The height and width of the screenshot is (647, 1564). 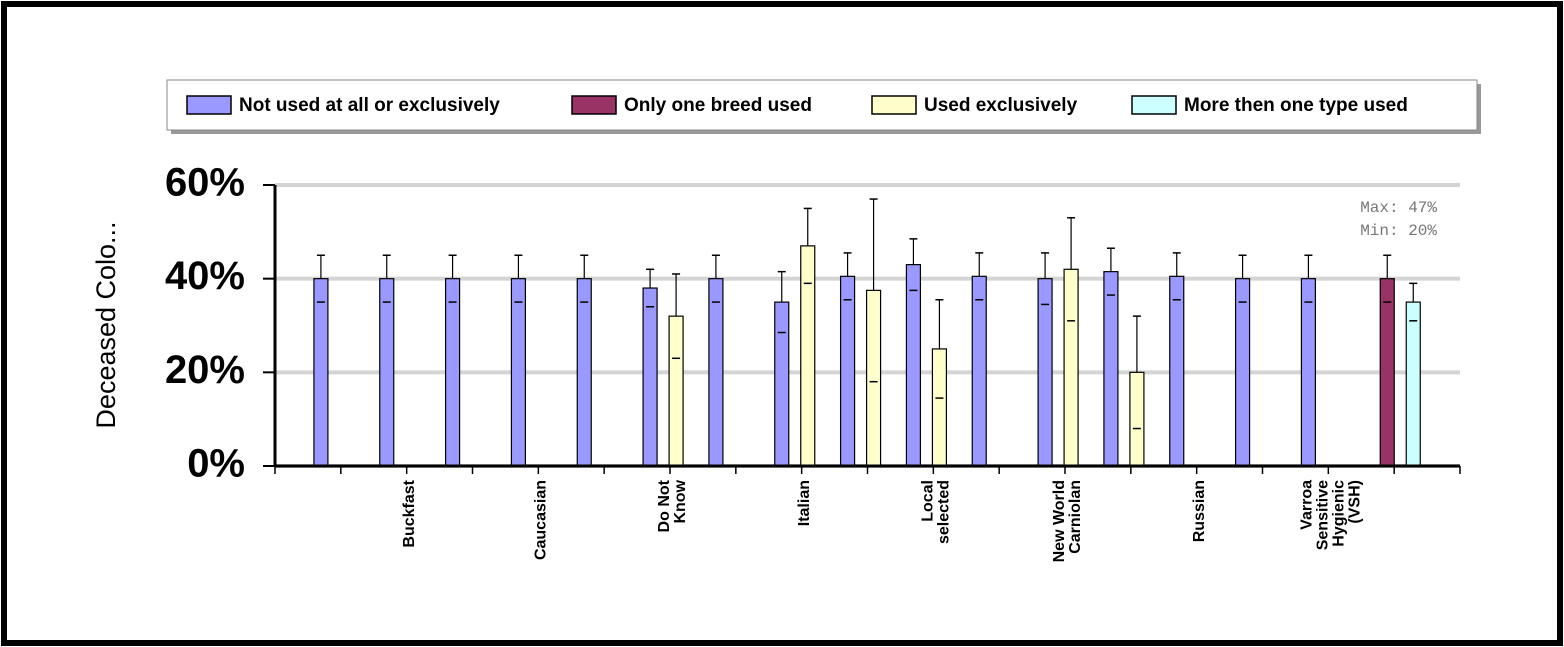 What do you see at coordinates (205, 276) in the screenshot?
I see `y-tick-label: 40%` at bounding box center [205, 276].